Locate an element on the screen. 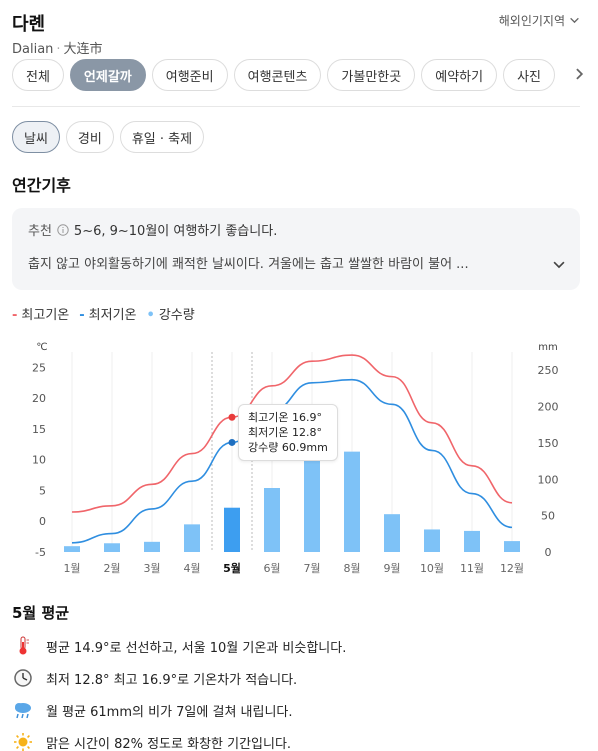  section-title-annual-climate: 연간기후 is located at coordinates (41, 185).